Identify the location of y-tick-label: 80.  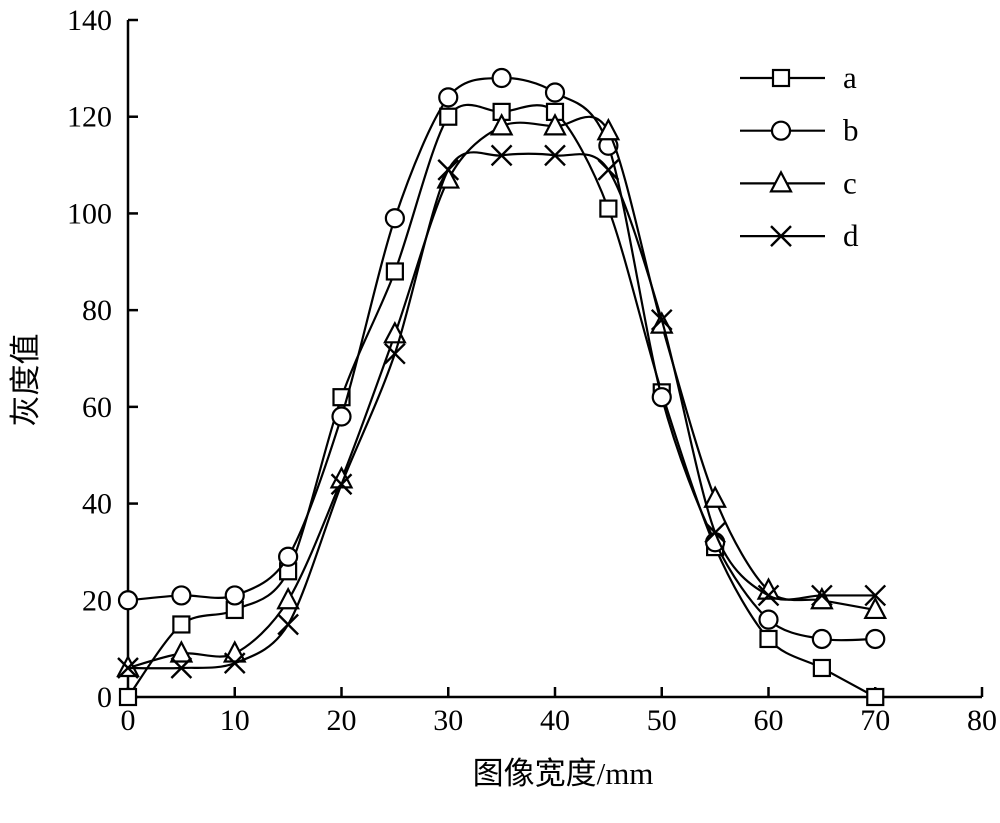
(97, 310).